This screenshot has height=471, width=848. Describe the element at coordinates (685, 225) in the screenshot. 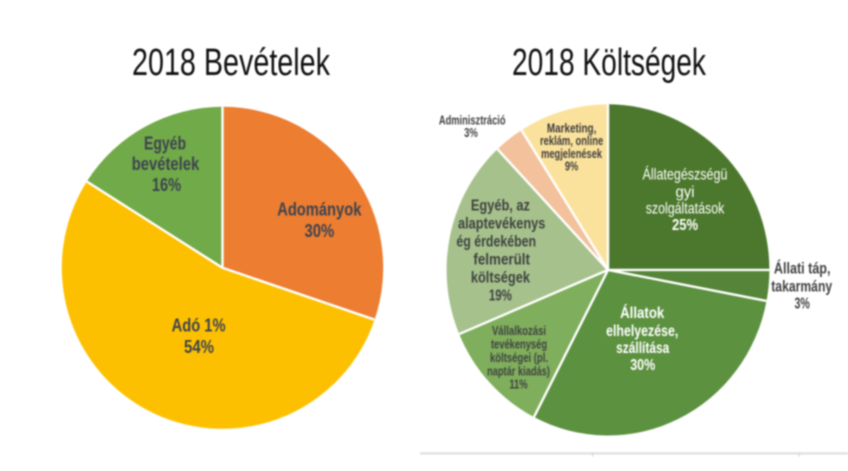

I see `svg-text: 25%` at that location.